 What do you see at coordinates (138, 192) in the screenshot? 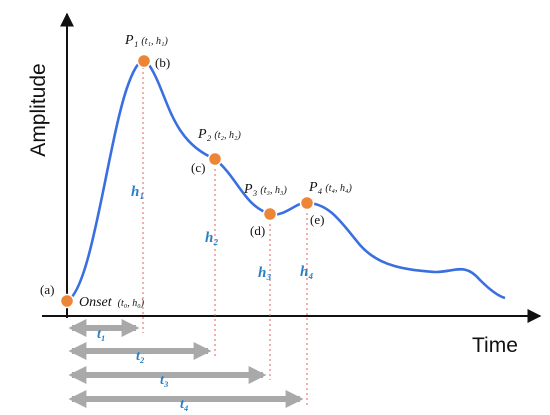
I see `height-label-h1: h₁` at bounding box center [138, 192].